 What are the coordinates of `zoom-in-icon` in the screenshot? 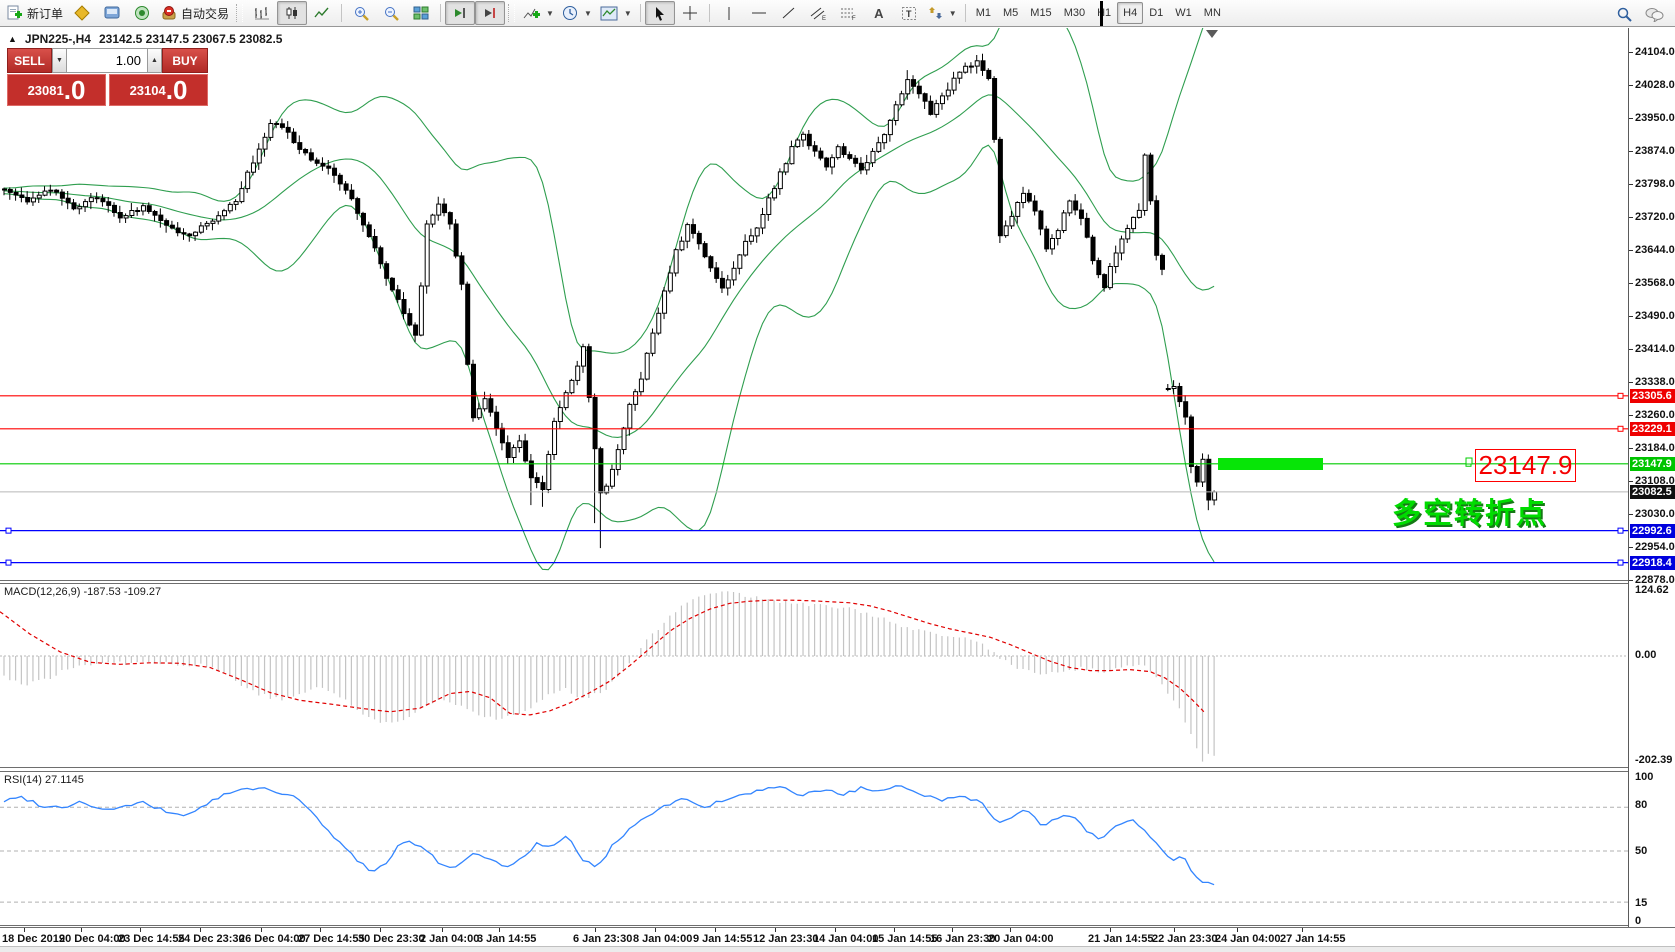 It's located at (361, 13).